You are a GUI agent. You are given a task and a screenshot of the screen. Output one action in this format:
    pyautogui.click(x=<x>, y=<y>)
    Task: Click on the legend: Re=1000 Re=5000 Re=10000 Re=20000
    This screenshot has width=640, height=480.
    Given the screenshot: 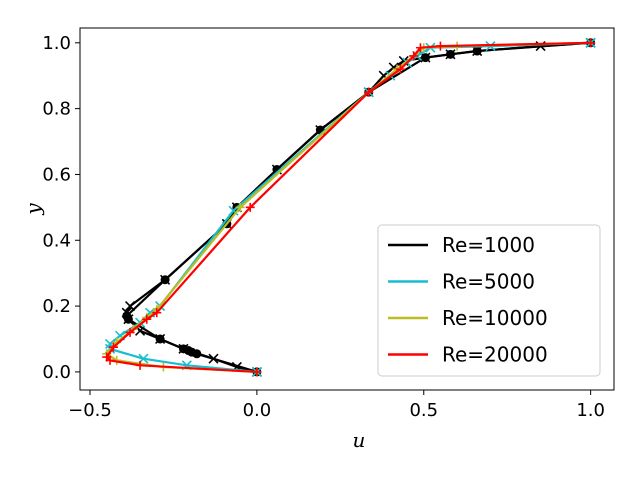 What is the action you would take?
    pyautogui.click(x=489, y=300)
    